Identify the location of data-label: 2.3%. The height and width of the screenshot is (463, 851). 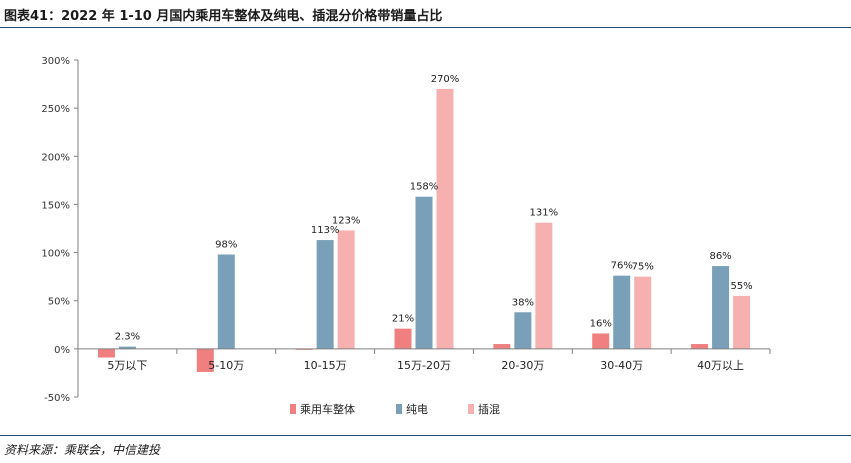
(127, 337).